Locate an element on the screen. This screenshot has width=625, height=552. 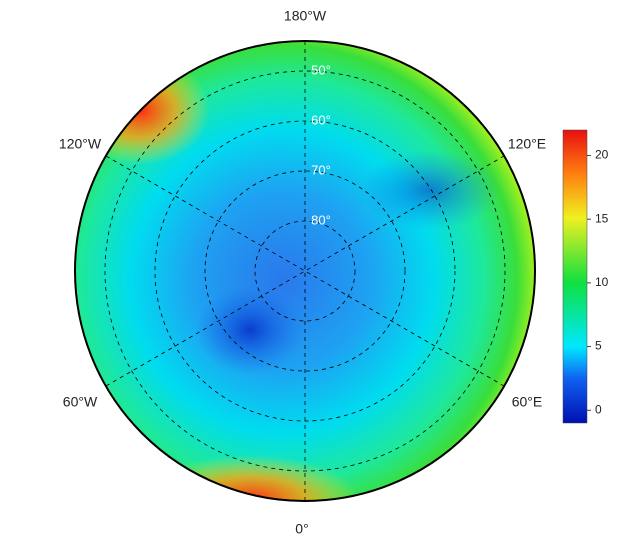
lon-label: 60°E is located at coordinates (527, 402).